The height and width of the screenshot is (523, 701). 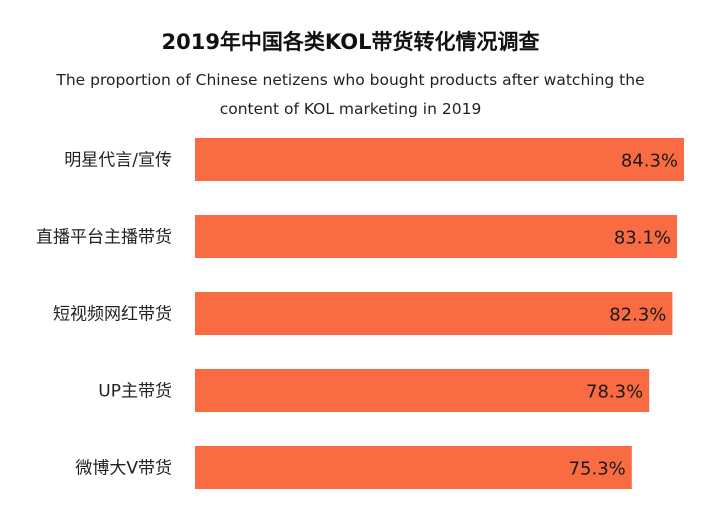 What do you see at coordinates (637, 315) in the screenshot?
I see `value-label-3: 82.3%` at bounding box center [637, 315].